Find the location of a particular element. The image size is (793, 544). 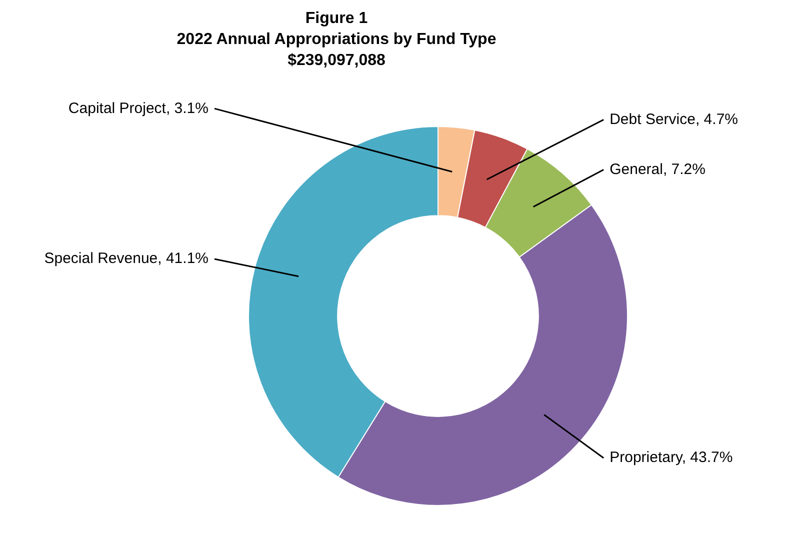

chart-subtitle: $239,097,088 is located at coordinates (336, 61).